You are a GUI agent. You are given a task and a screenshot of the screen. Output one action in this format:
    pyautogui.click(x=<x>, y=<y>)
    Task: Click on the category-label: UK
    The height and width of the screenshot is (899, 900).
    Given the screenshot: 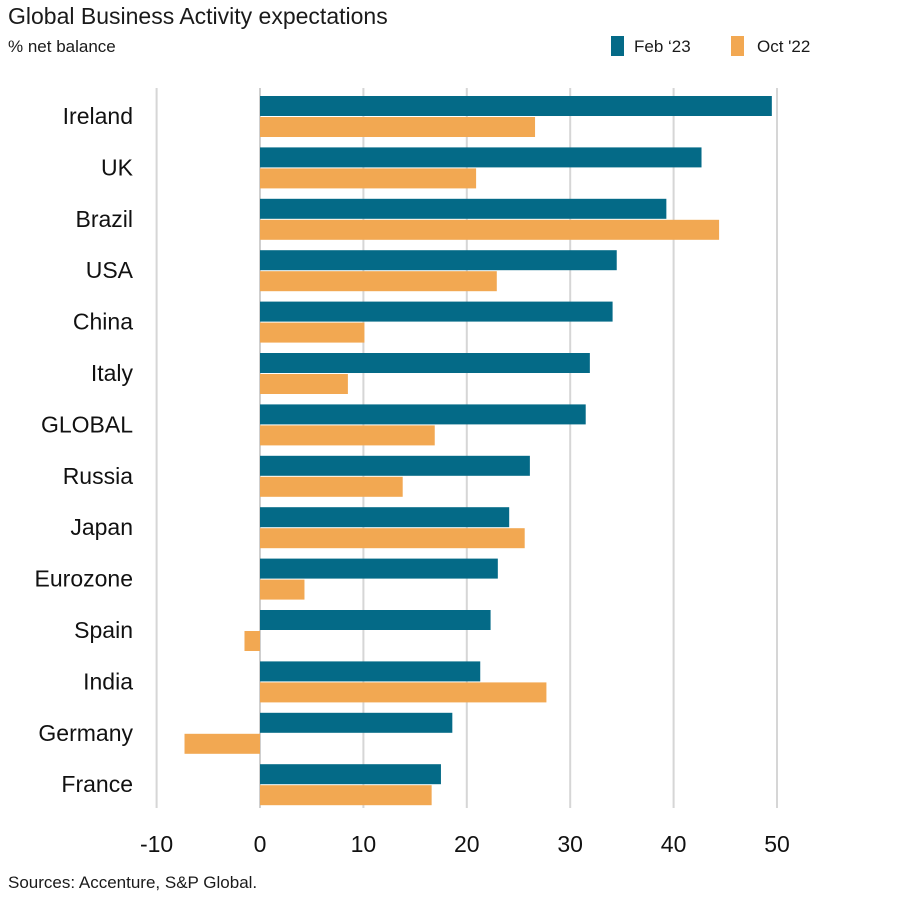 What is the action you would take?
    pyautogui.click(x=117, y=167)
    